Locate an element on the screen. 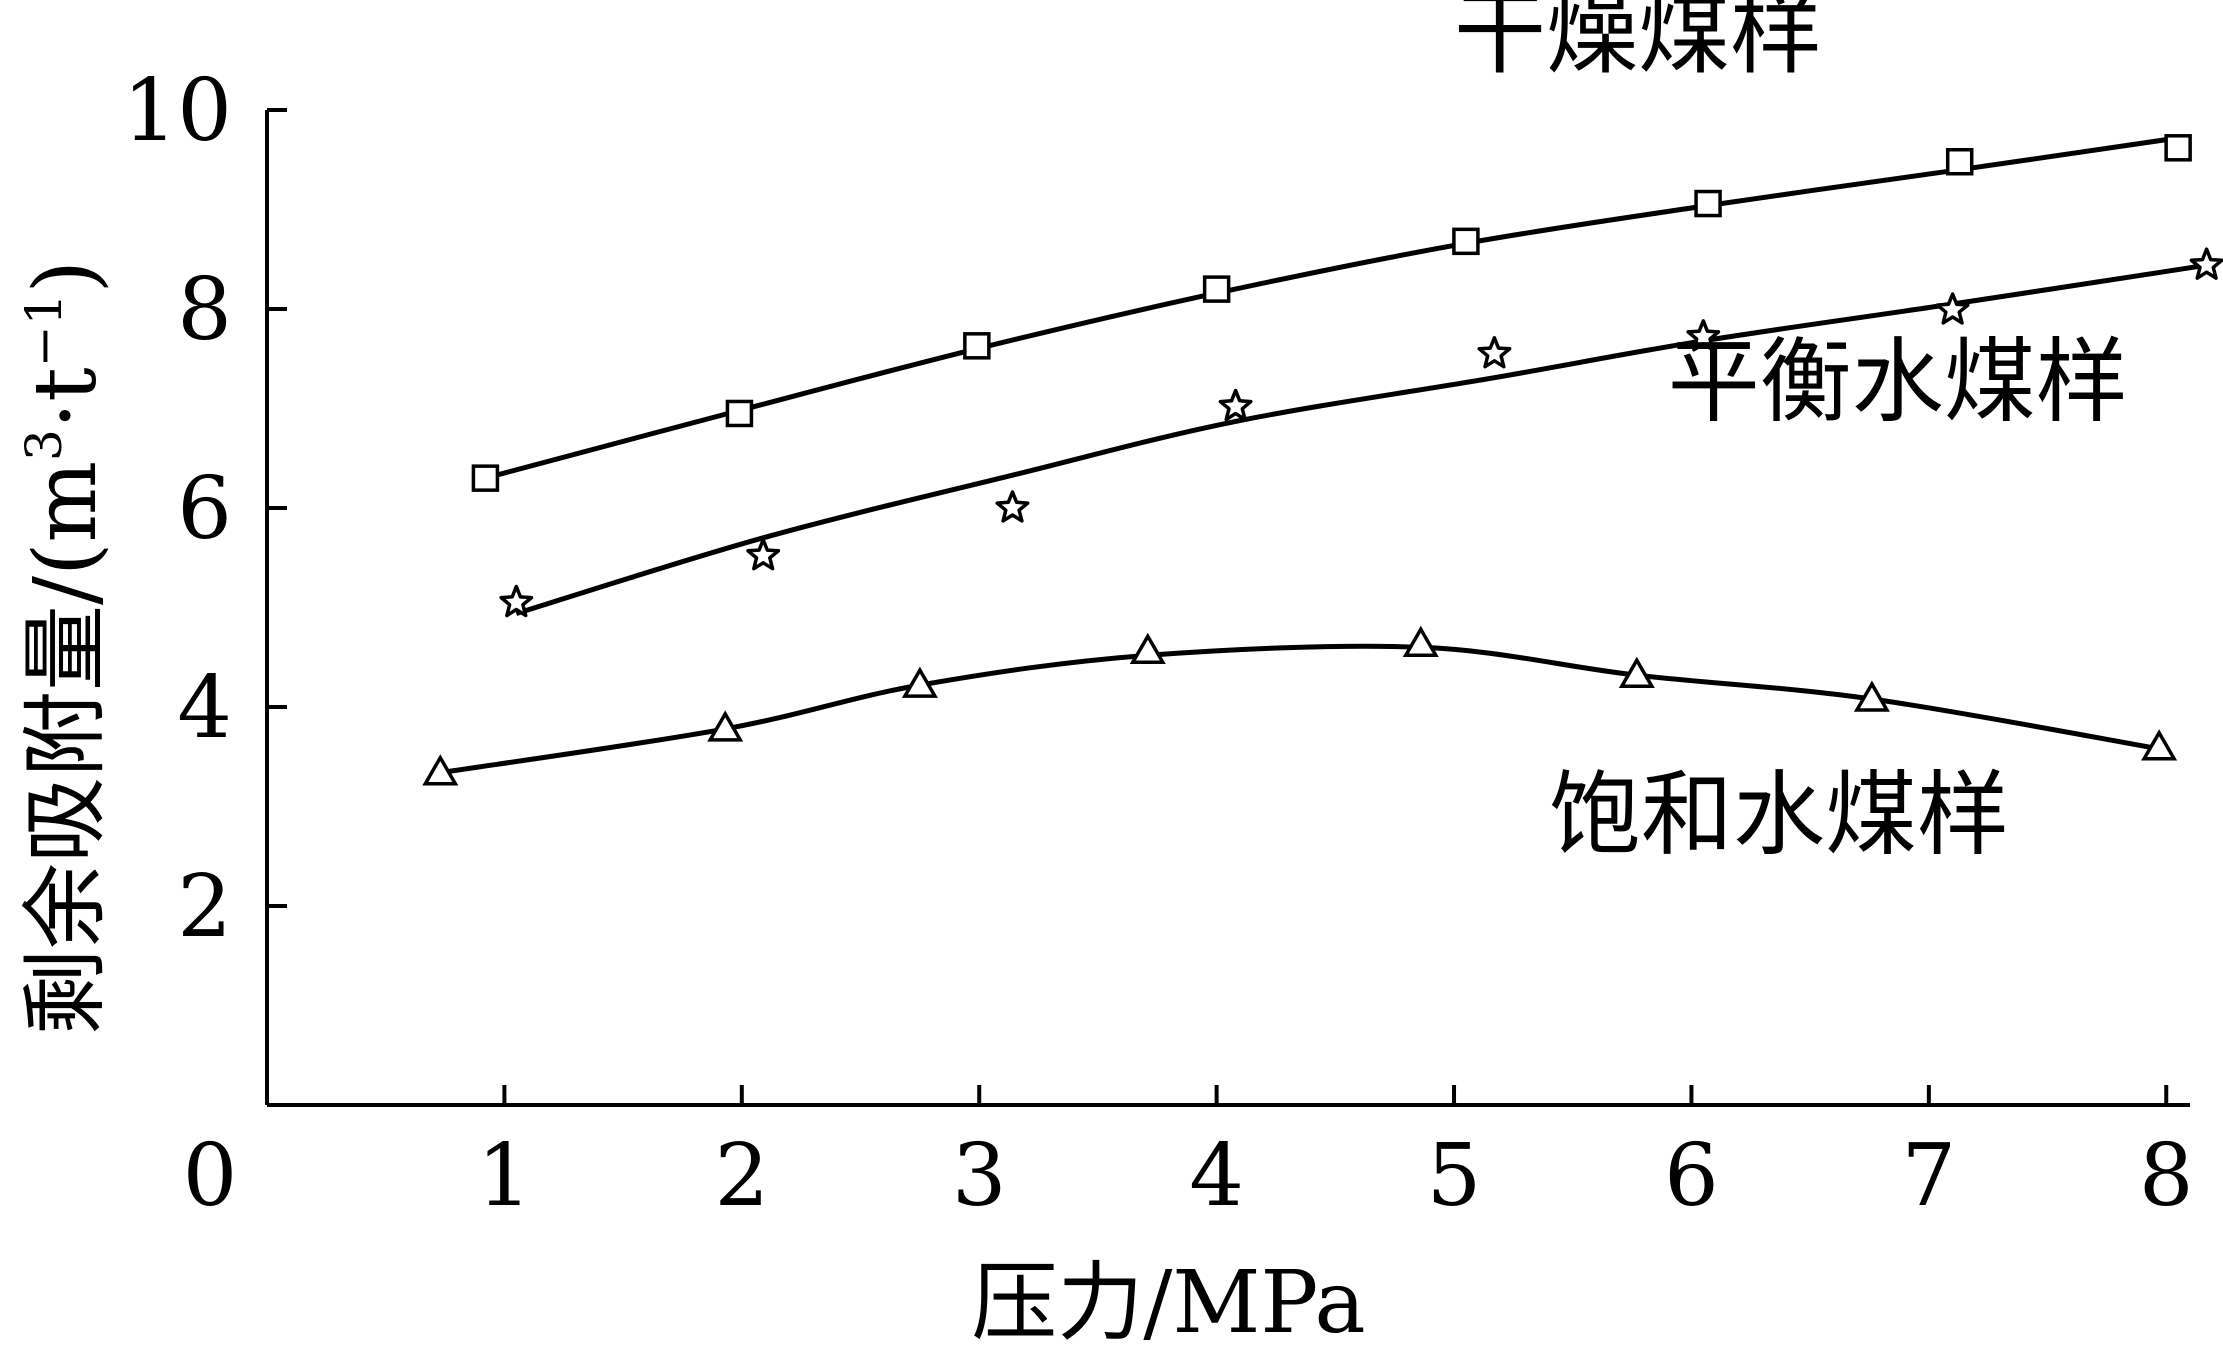 The width and height of the screenshot is (2223, 1347). y-axis-label: 剩余吸附量/(m3·t−1) is located at coordinates (65, 647).